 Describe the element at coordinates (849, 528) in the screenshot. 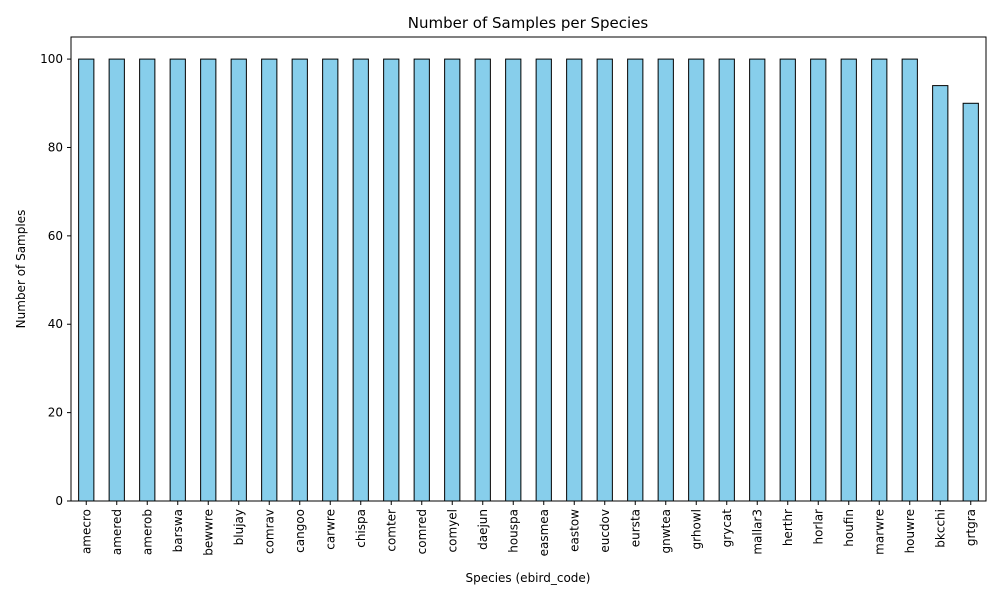

I see `x-tick-label: houfin` at that location.